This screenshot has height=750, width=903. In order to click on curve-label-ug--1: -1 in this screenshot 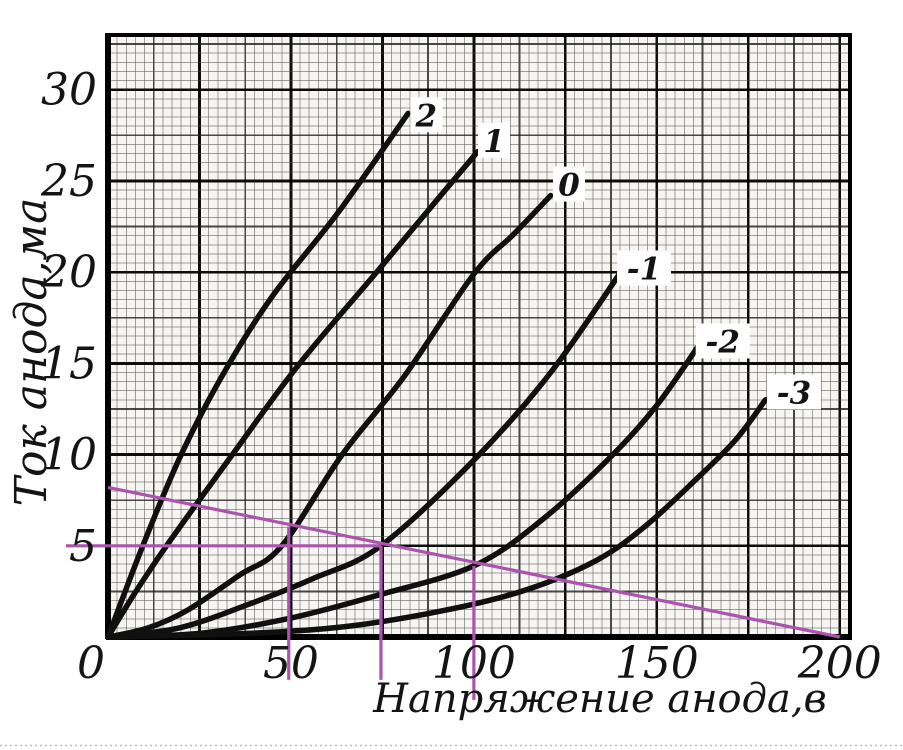, I will do `click(644, 269)`.